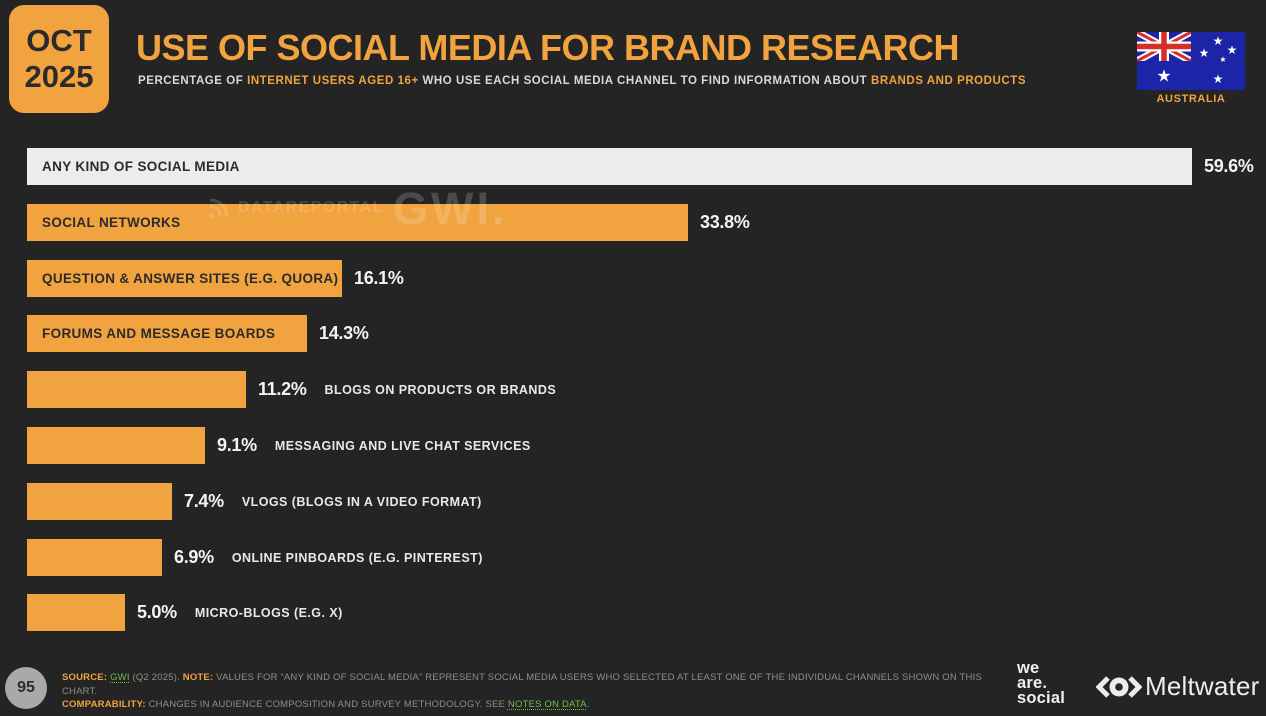  What do you see at coordinates (237, 445) in the screenshot?
I see `bar-value: 9.1%` at bounding box center [237, 445].